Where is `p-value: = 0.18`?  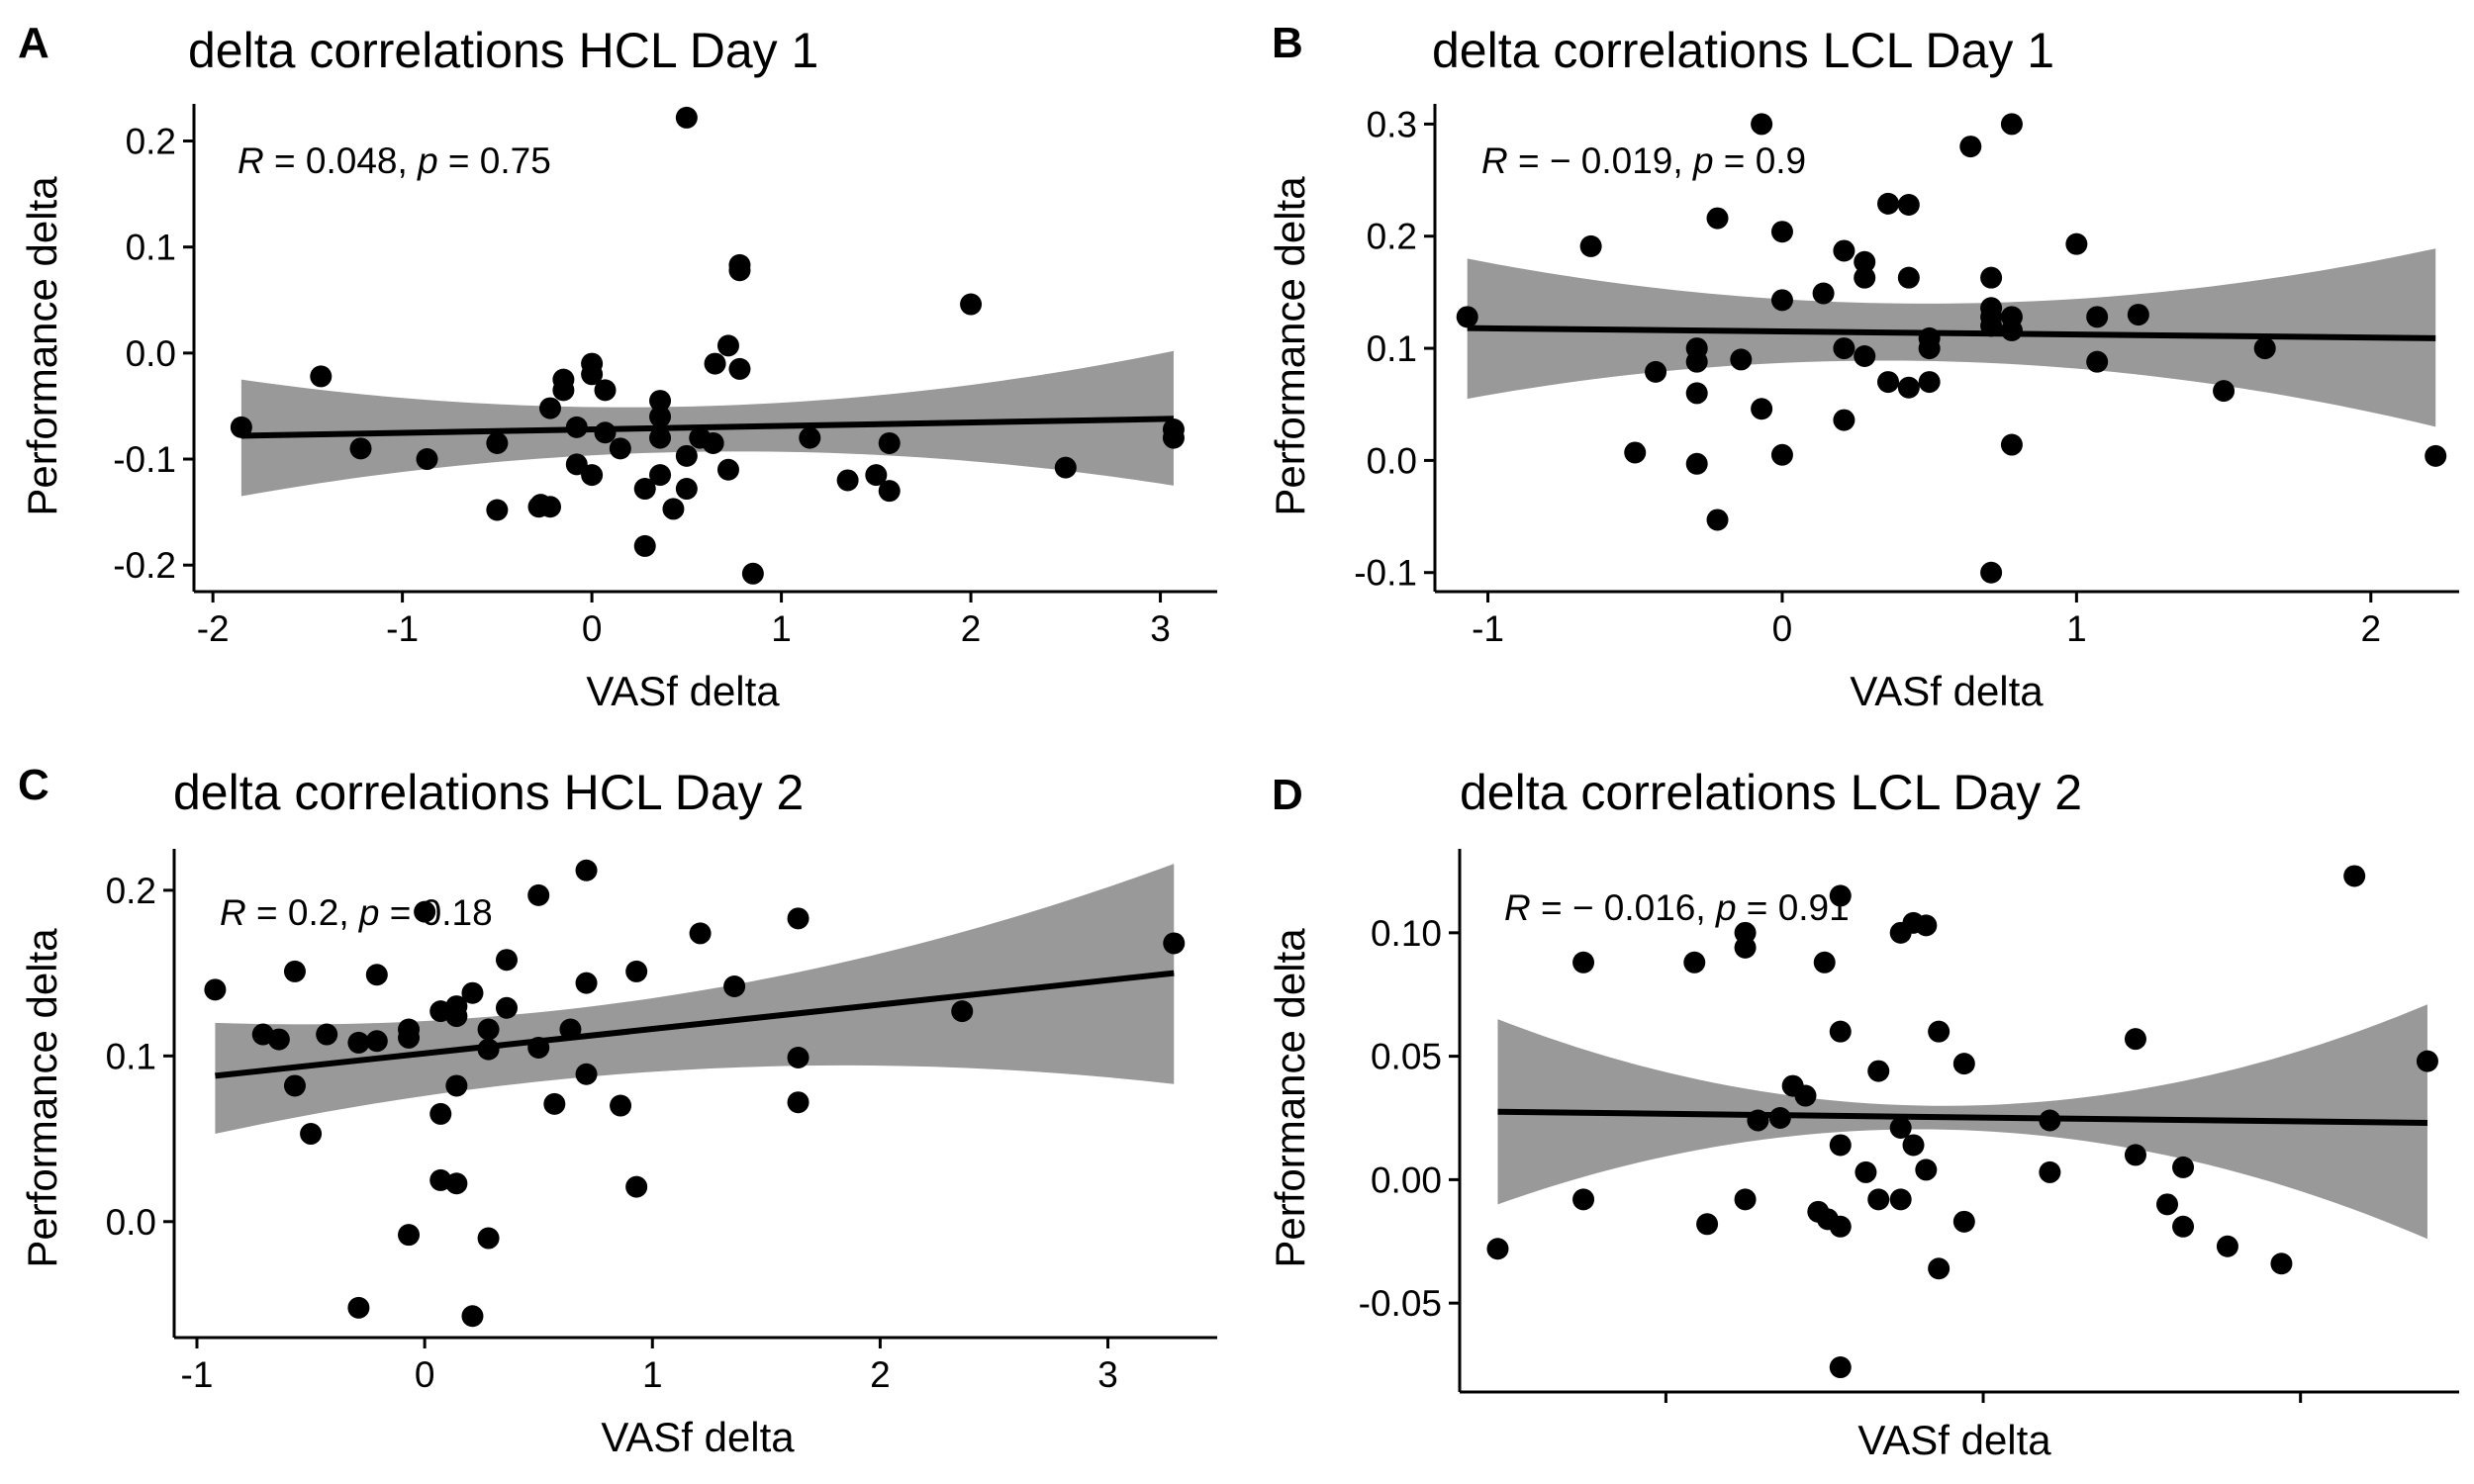 p-value: = 0.18 is located at coordinates (436, 912).